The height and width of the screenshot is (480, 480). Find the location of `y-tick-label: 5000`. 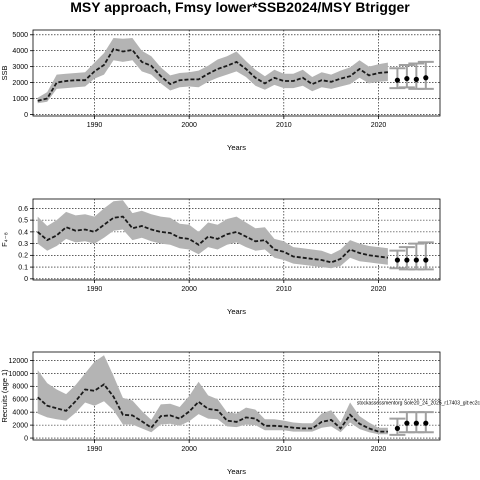

y-tick-label: 5000 is located at coordinates (20, 35).